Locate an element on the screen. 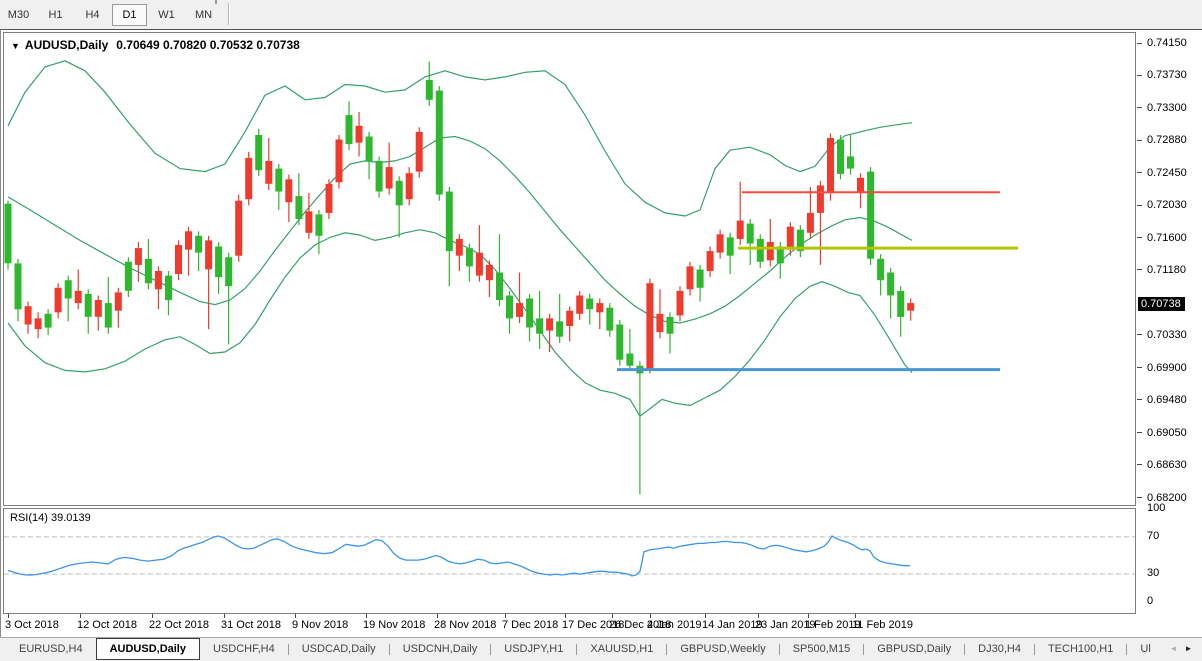 Image resolution: width=1202 pixels, height=661 pixels. date-axis-label: 31 Oct 2018 is located at coordinates (251, 625).